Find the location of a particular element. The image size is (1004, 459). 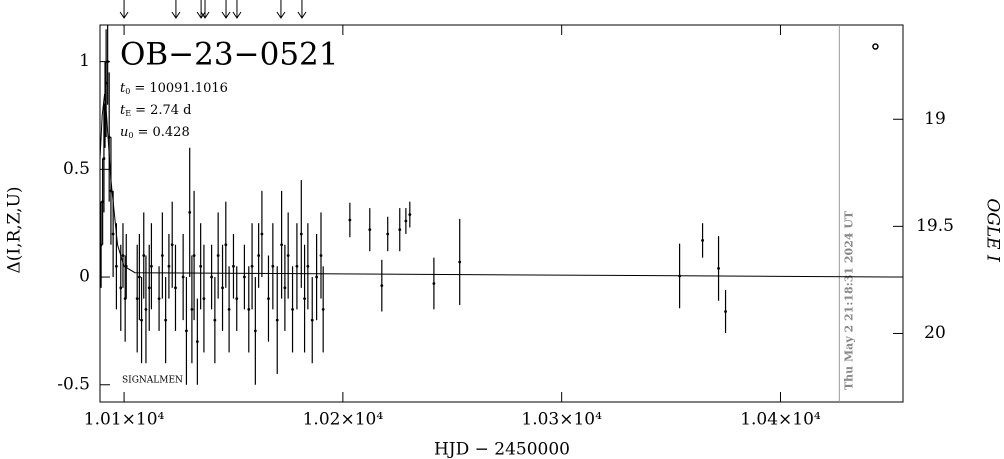

y2-tick-label: 20 is located at coordinates (935, 333).